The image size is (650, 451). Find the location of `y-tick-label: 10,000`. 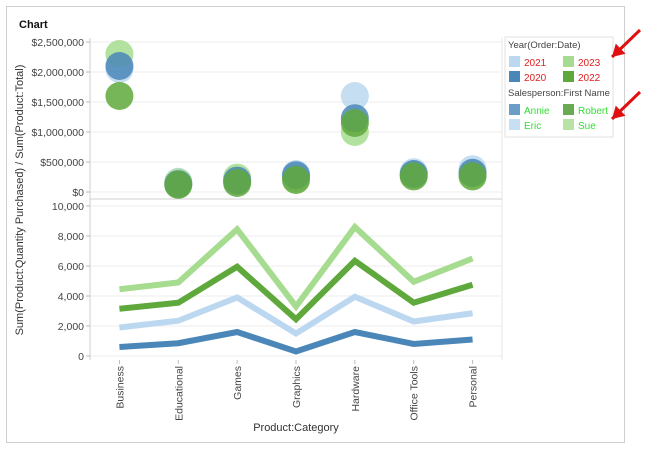

y-tick-label: 10,000 is located at coordinates (68, 207).